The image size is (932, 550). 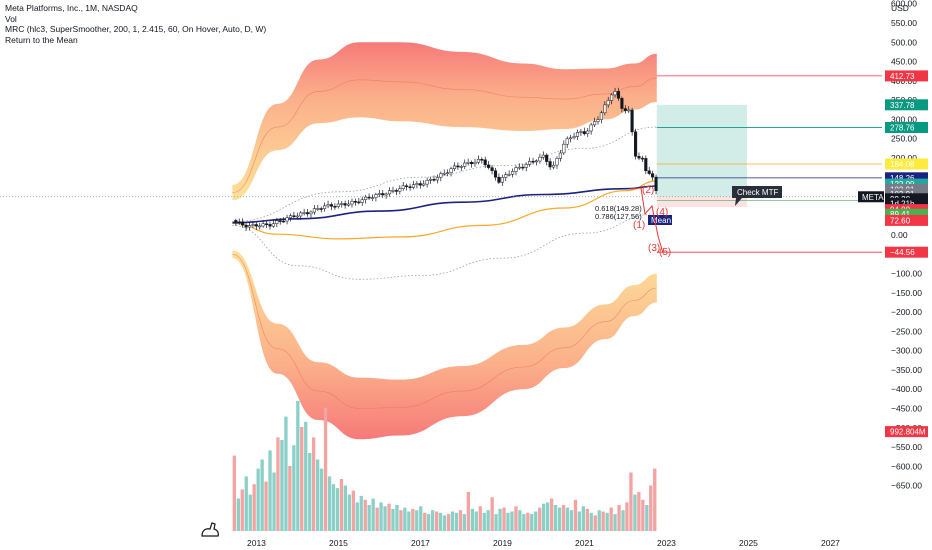 What do you see at coordinates (444, 466) in the screenshot?
I see `volume-bars` at bounding box center [444, 466].